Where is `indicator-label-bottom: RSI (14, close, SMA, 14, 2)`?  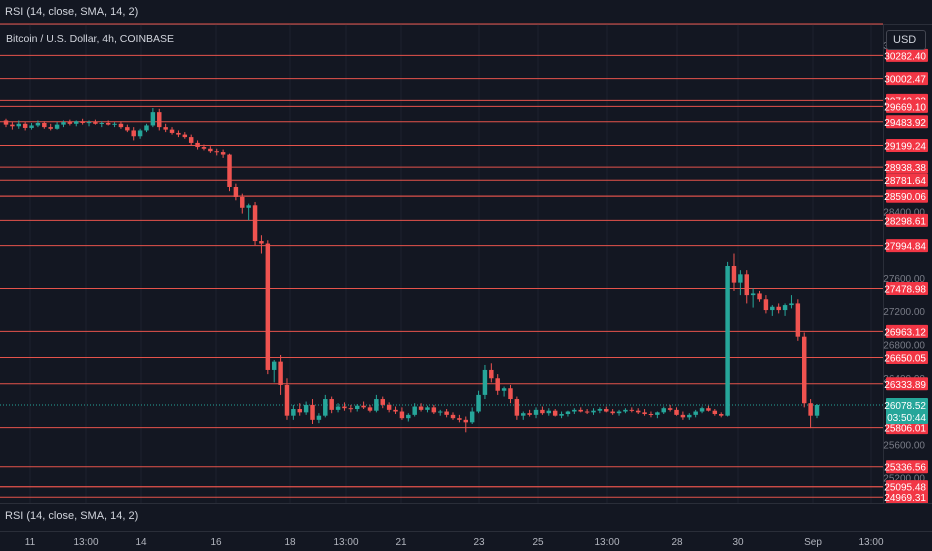 indicator-label-bottom: RSI (14, close, SMA, 14, 2) is located at coordinates (72, 516).